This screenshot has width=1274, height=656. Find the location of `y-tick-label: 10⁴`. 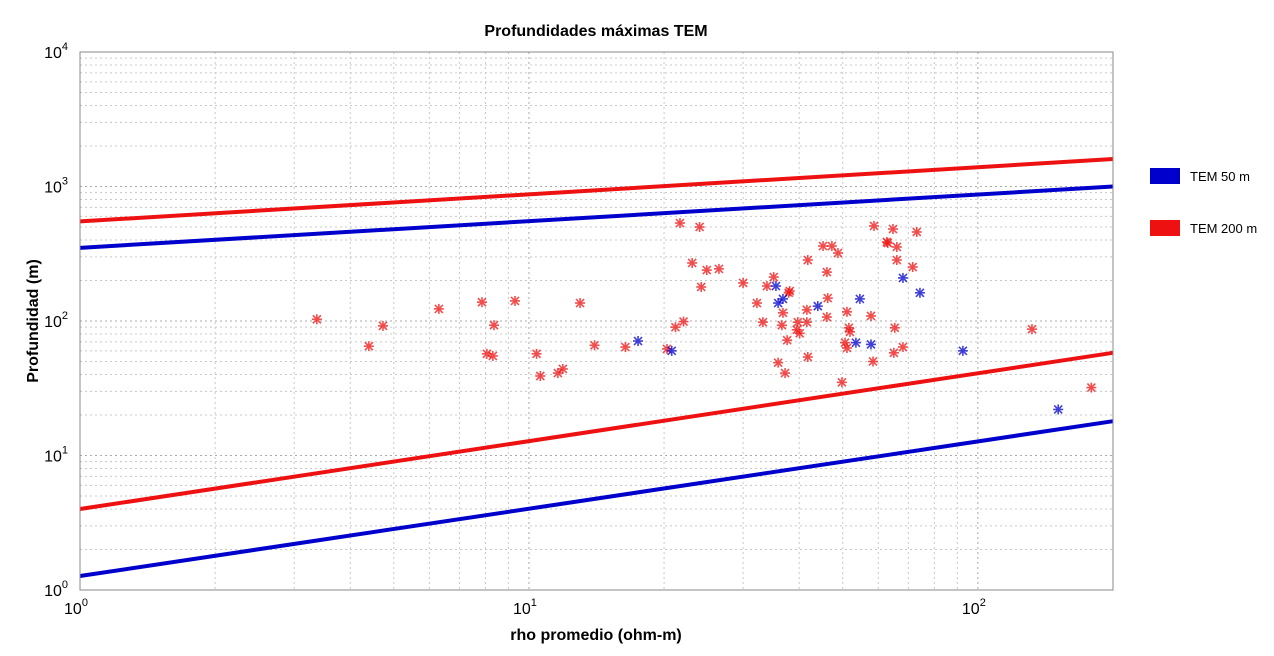

y-tick-label: 10⁴ is located at coordinates (56, 51).